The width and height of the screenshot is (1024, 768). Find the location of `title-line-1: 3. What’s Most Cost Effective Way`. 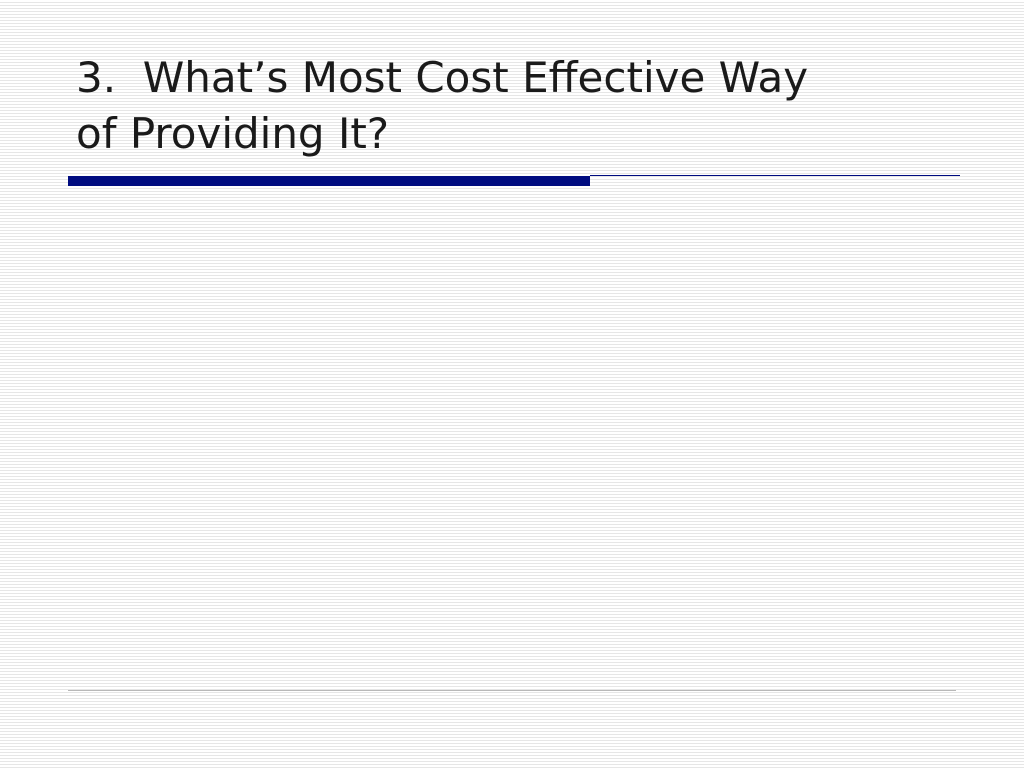

title-line-1: 3. What’s Most Cost Effective Way is located at coordinates (442, 77).